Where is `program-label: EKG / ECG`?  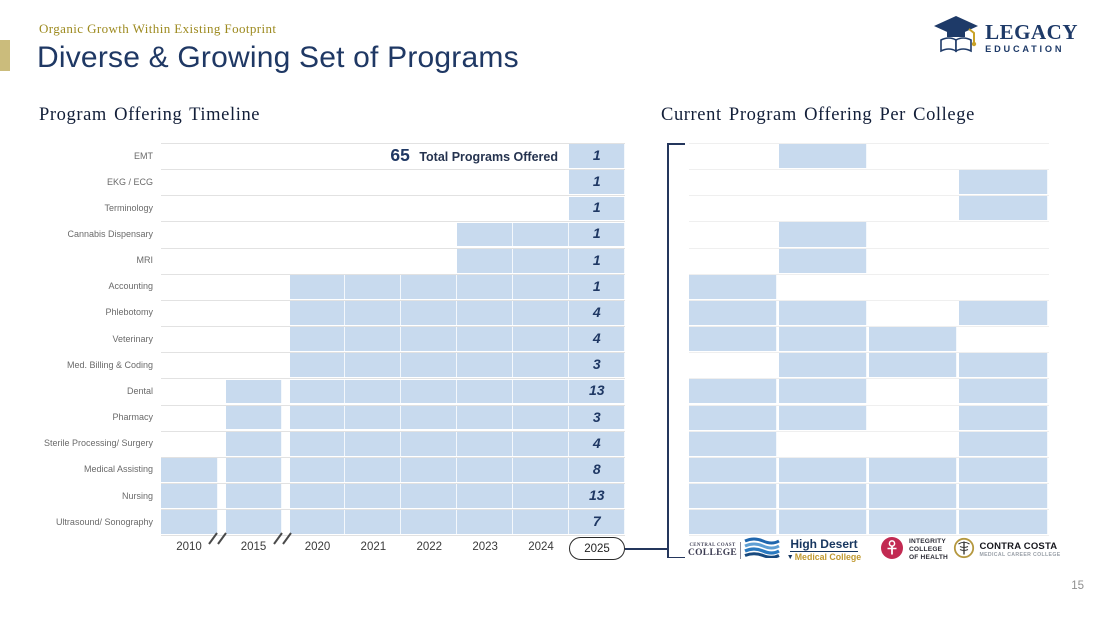 program-label: EKG / ECG is located at coordinates (129, 181).